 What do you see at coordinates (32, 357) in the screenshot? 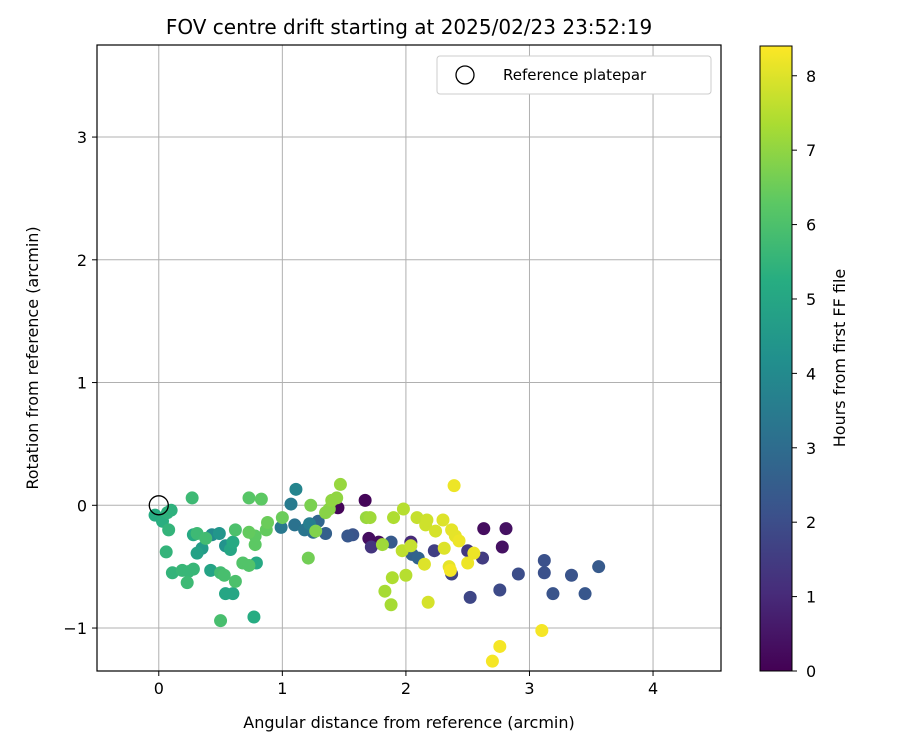
I see `y-axis-label: Rotation from reference (arcmin)` at bounding box center [32, 357].